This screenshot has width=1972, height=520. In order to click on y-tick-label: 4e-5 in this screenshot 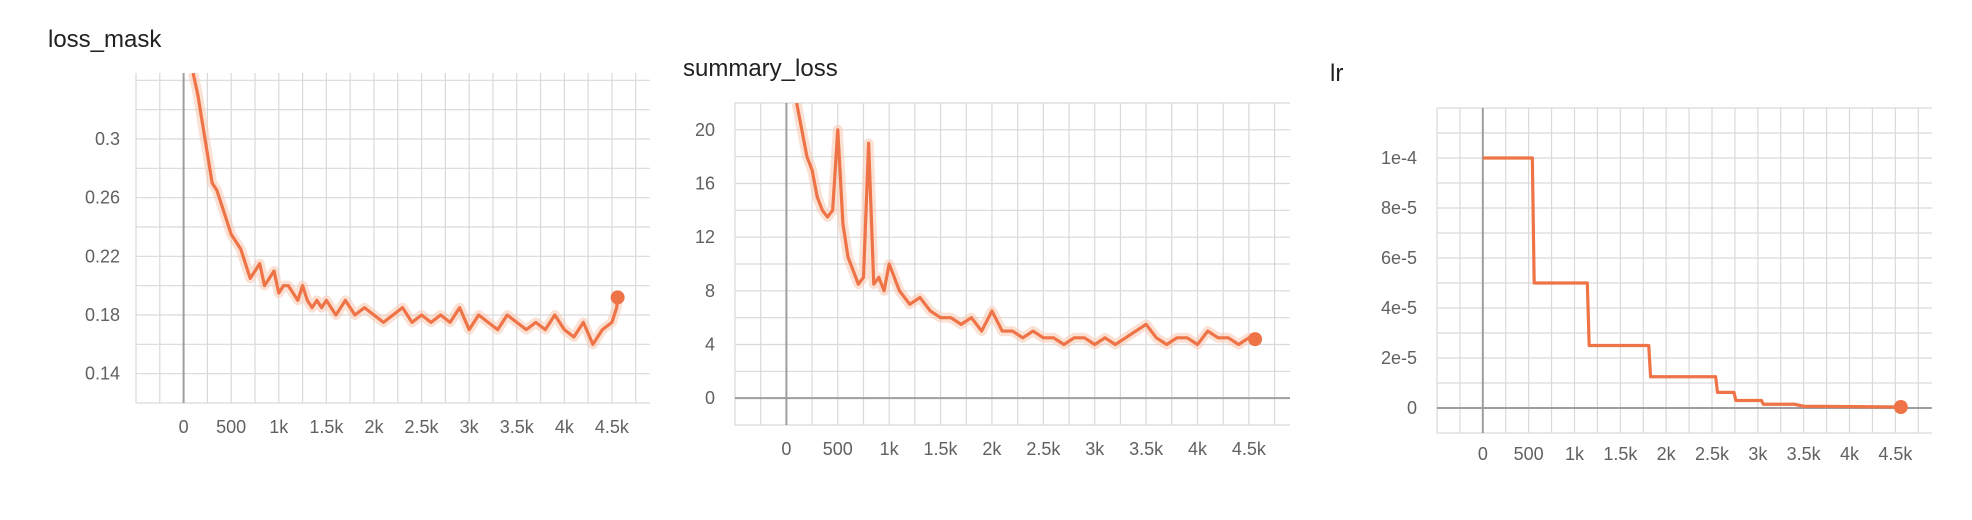, I will do `click(1399, 308)`.